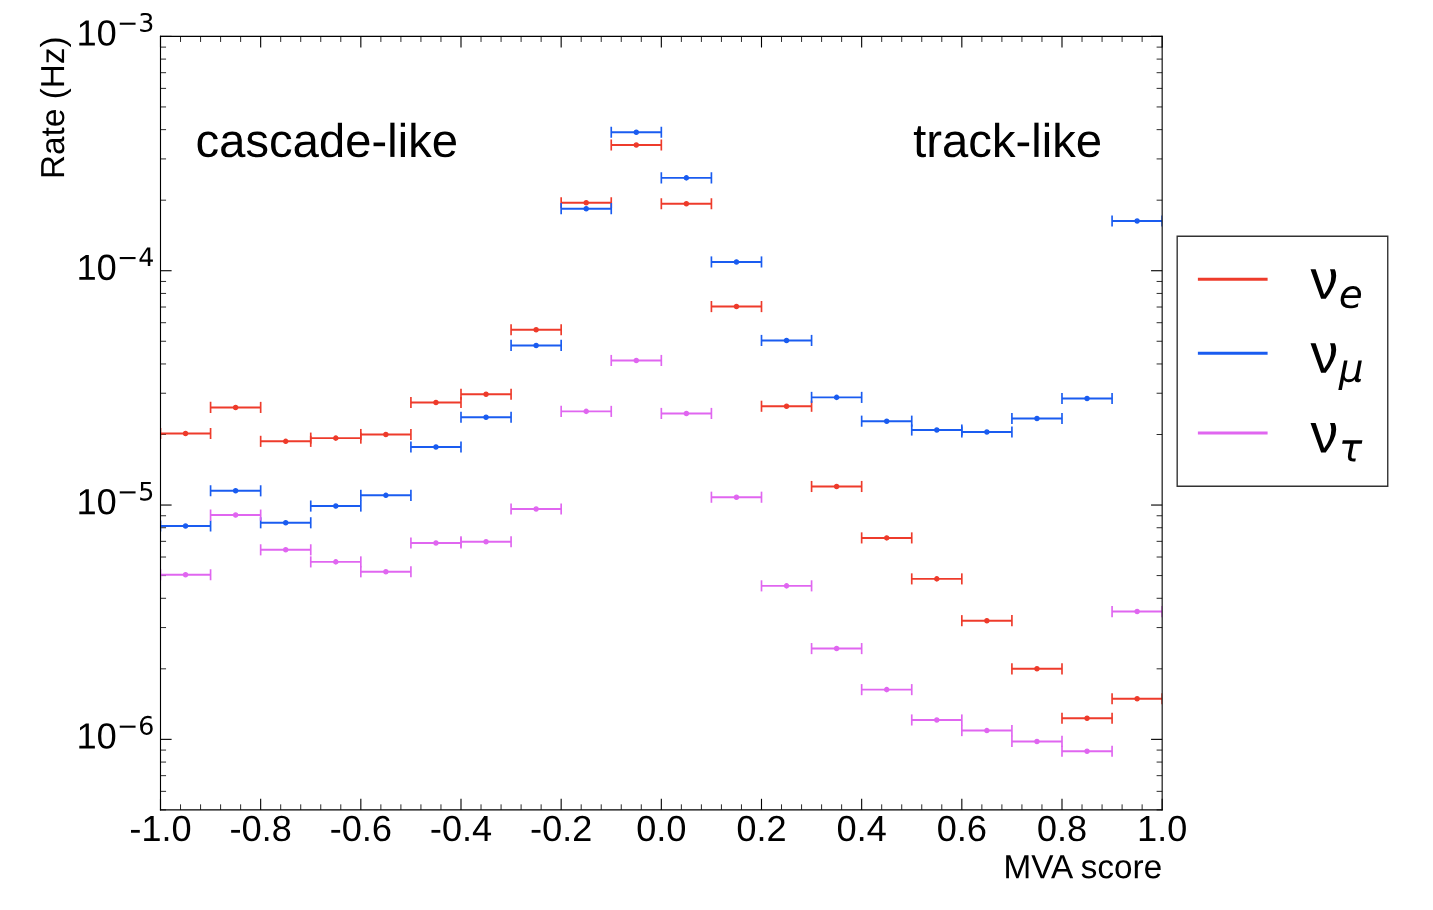  What do you see at coordinates (761, 828) in the screenshot?
I see `x-tick-label: 0.2` at bounding box center [761, 828].